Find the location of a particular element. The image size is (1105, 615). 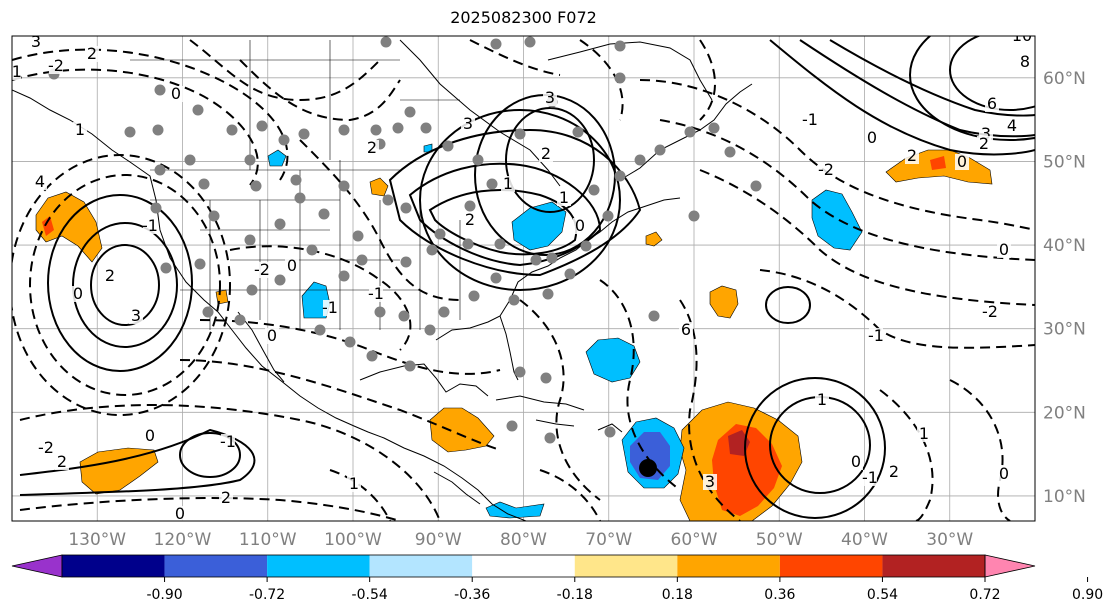

colorbar-extend-high is located at coordinates (1010, 566).